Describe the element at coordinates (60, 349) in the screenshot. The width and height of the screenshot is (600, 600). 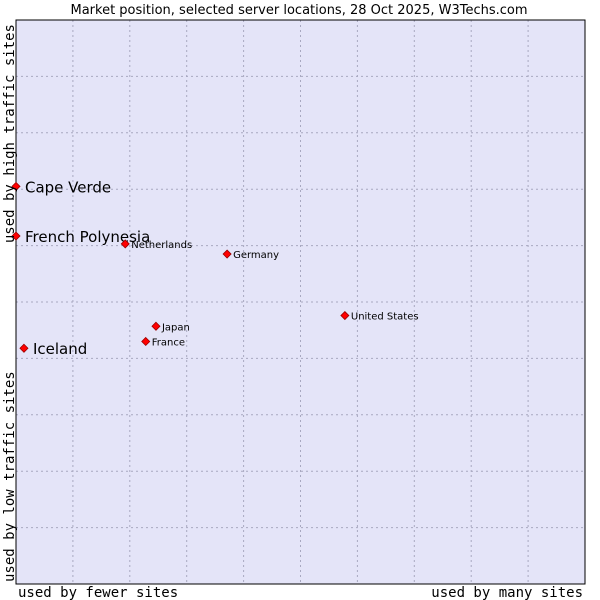
I see `point-label-iceland: Iceland` at that location.